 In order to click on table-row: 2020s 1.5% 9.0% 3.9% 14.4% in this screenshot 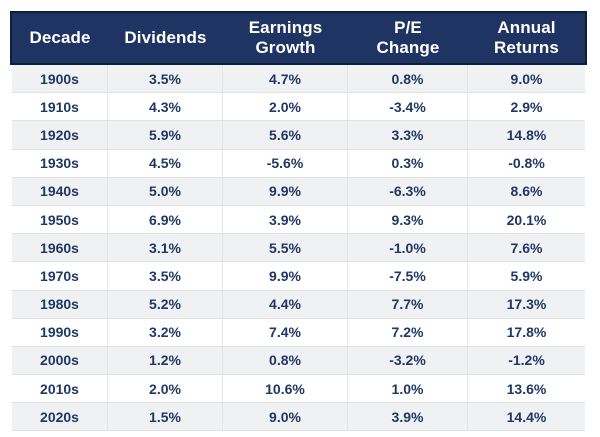, I will do `click(298, 417)`.